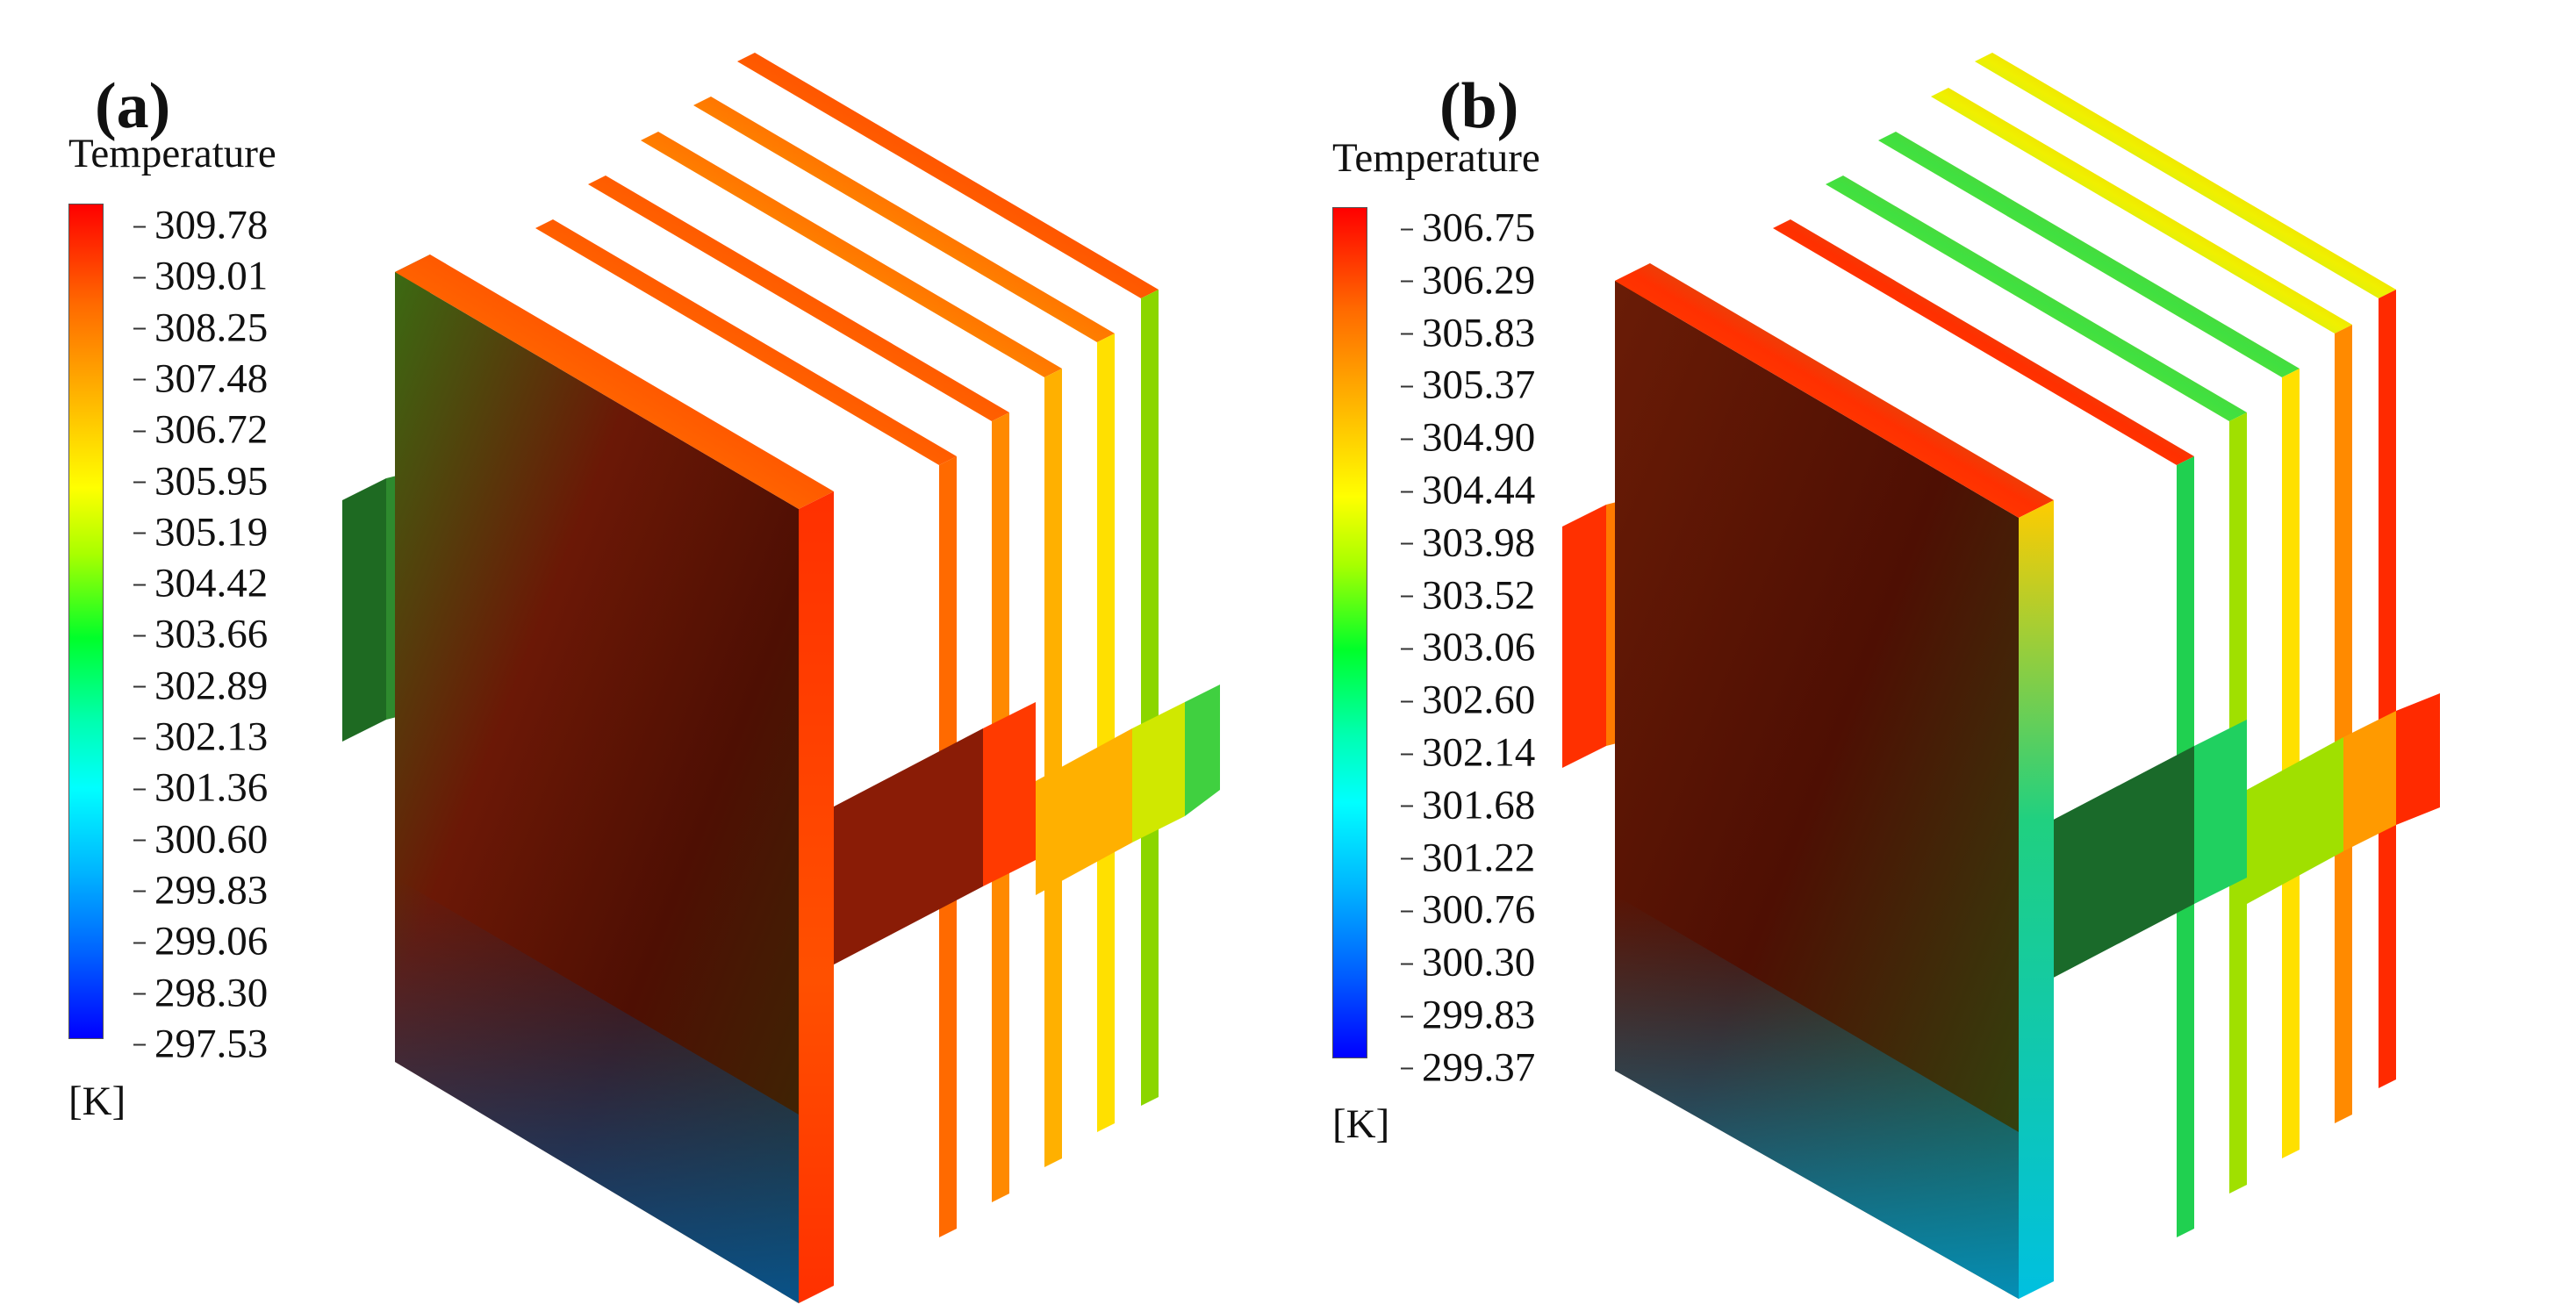  What do you see at coordinates (1468, 490) in the screenshot?
I see `colorbar-tick-label: 304.44` at bounding box center [1468, 490].